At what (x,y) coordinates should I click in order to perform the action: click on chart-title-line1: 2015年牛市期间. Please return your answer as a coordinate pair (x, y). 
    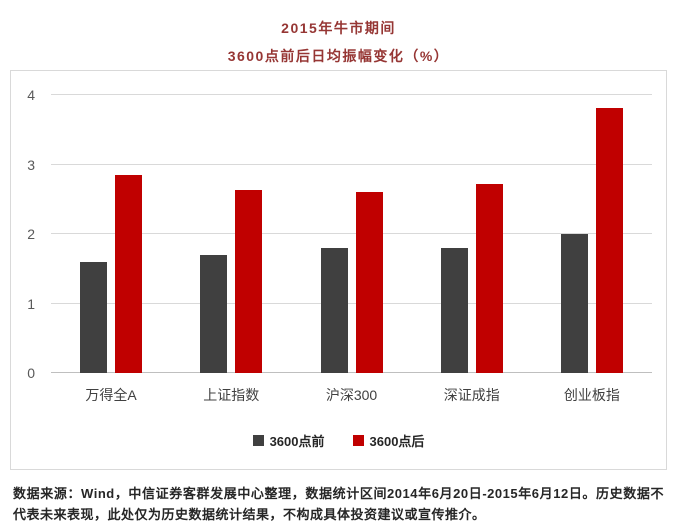
    Looking at the image, I should click on (338, 28).